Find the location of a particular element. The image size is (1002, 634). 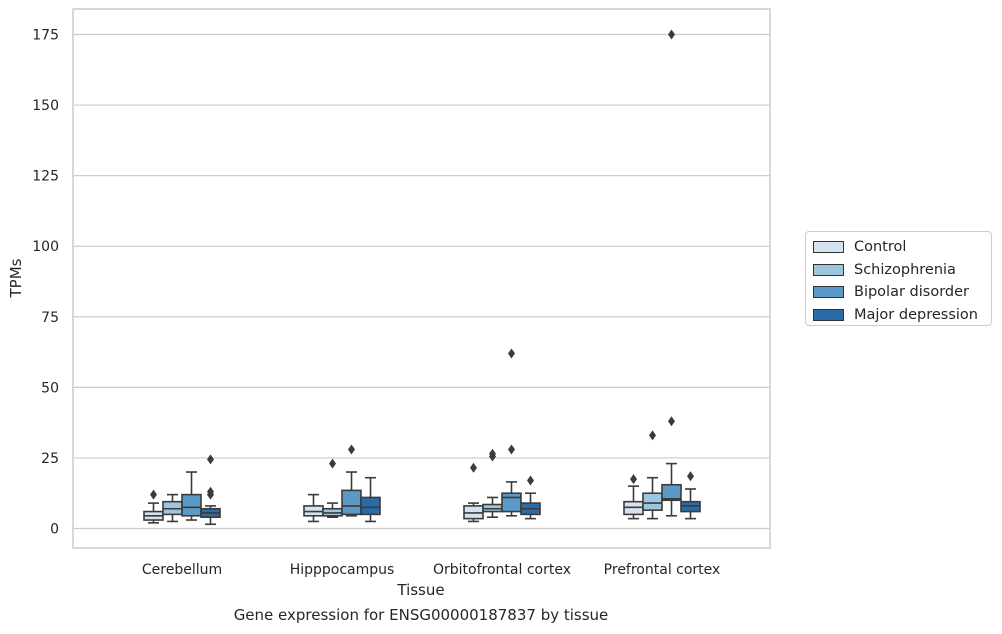

legend-item-control: Control is located at coordinates (902, 247).